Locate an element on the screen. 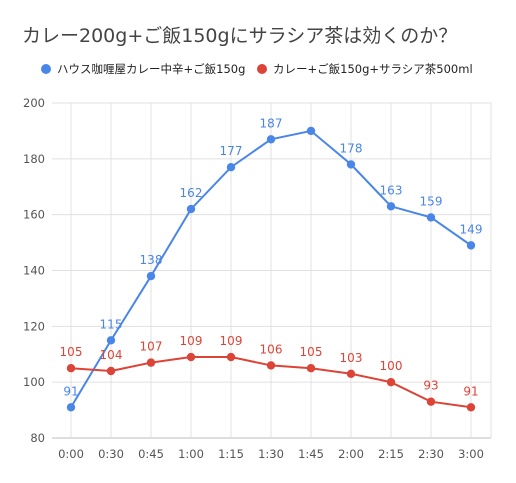 The height and width of the screenshot is (483, 516). data-label: 100 is located at coordinates (391, 366).